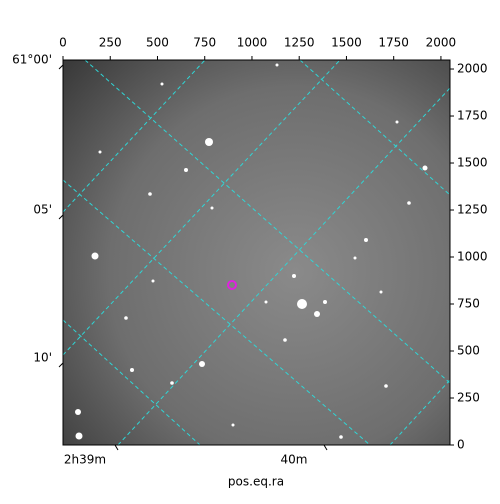  Describe the element at coordinates (256, 482) in the screenshot. I see `x-axis-label: pos.eq.ra` at that location.